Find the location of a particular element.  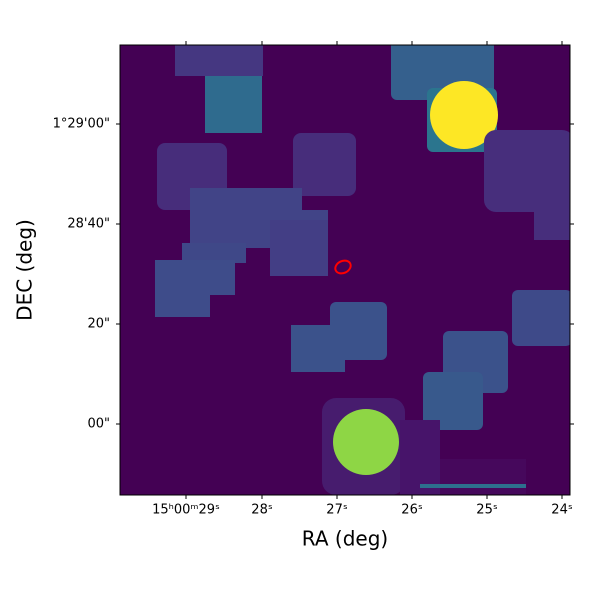

y-tick-label: 00" is located at coordinates (98, 424).